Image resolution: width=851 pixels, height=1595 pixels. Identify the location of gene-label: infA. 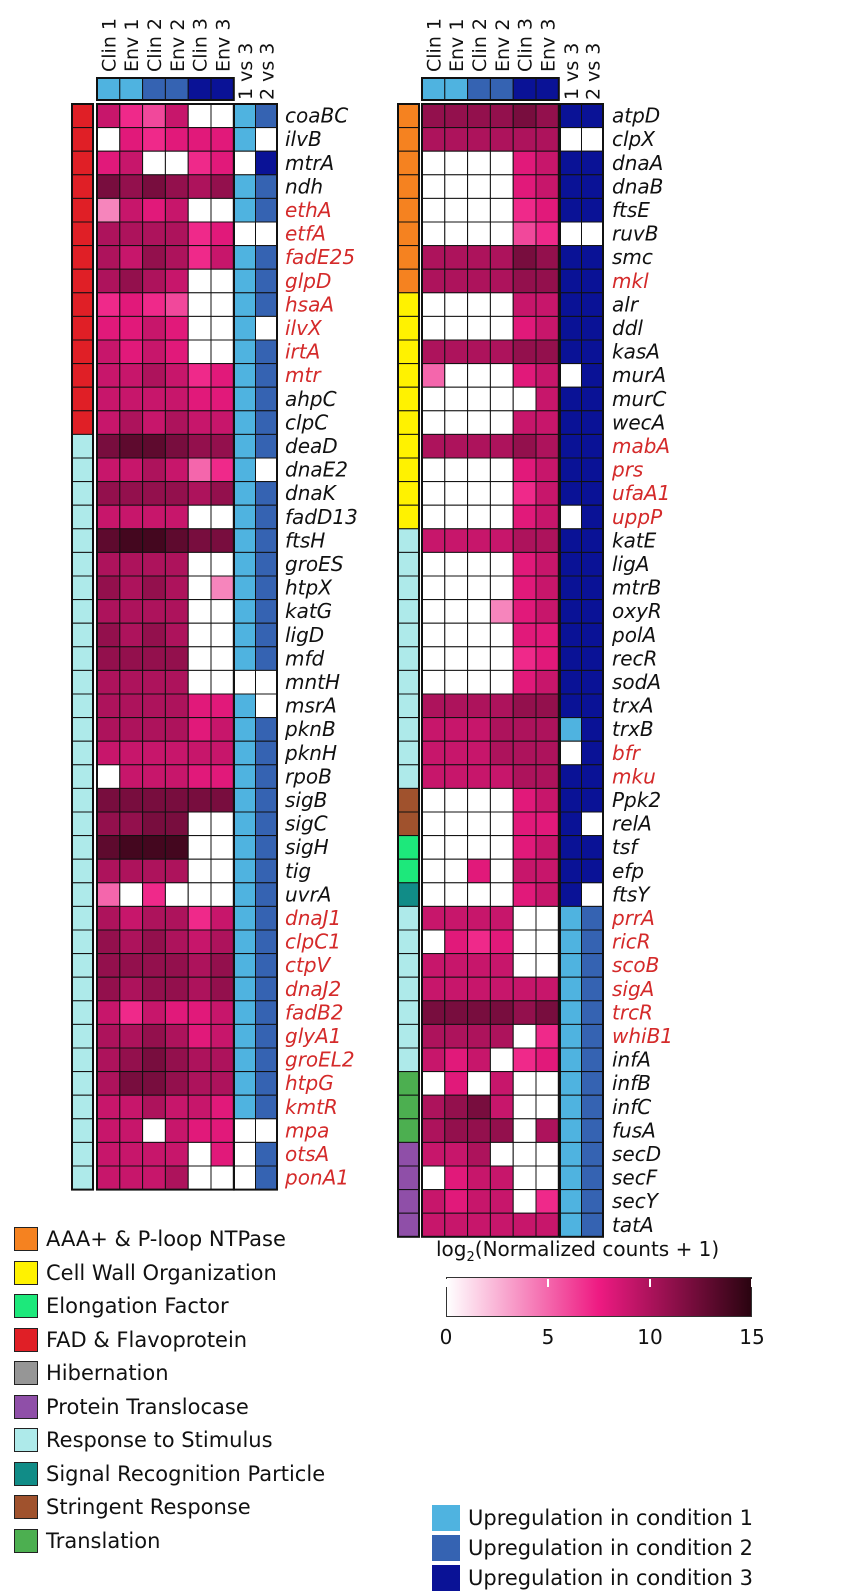
(631, 1060).